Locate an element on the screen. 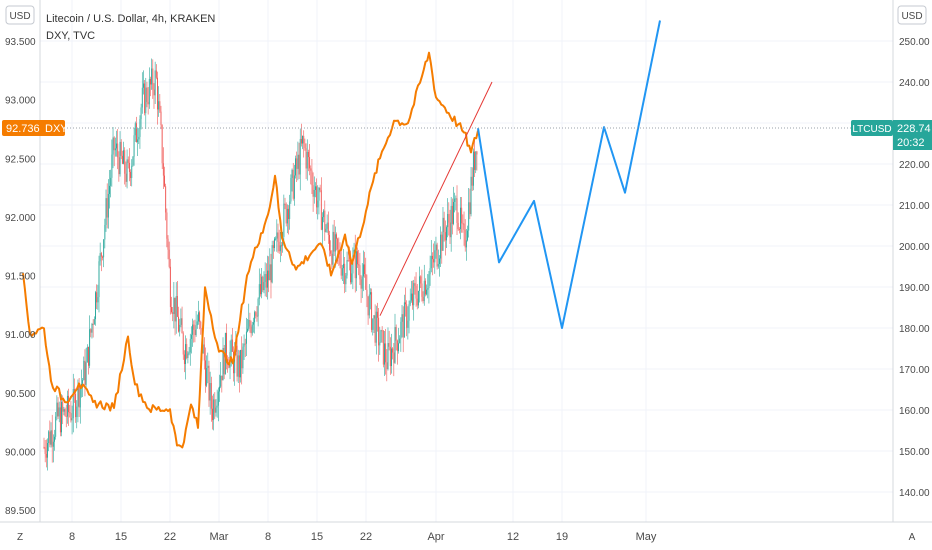 The height and width of the screenshot is (550, 932). left-currency-button: USD is located at coordinates (20, 15).